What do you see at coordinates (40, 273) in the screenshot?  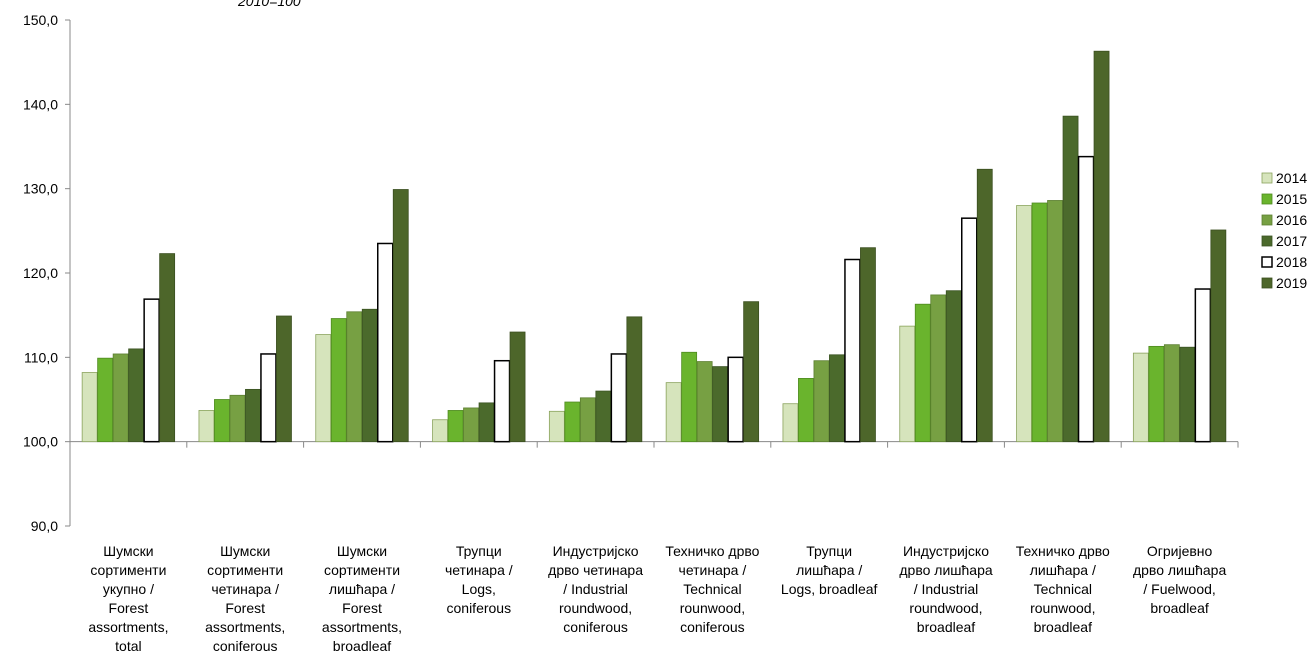 I see `y-tick-label: 120,0` at bounding box center [40, 273].